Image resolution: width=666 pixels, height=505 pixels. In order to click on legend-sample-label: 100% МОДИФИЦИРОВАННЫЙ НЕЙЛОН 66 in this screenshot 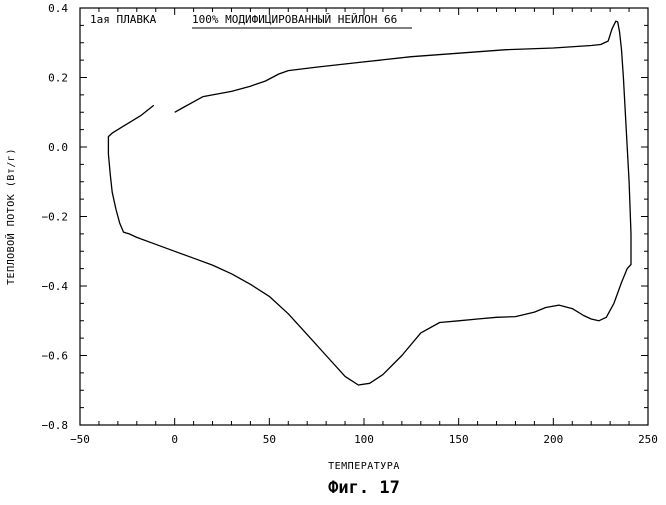, I will do `click(294, 19)`.